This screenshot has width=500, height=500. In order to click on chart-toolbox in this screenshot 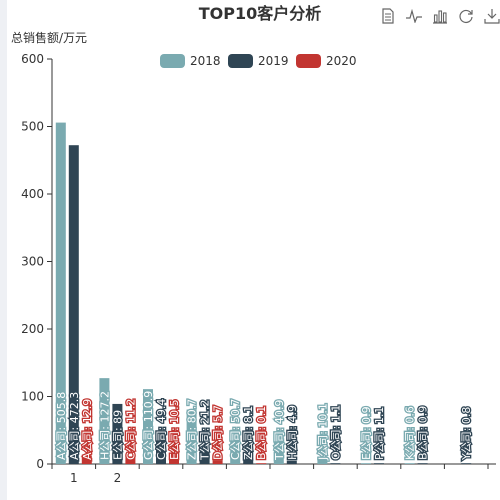, I will do `click(439, 16)`.